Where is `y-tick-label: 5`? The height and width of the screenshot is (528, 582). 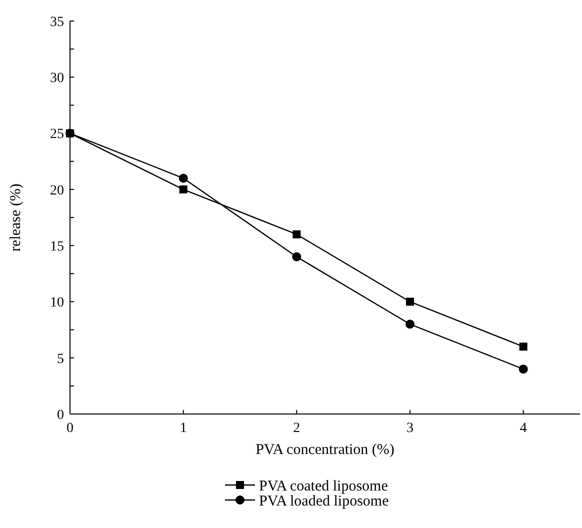
y-tick-label: 5 is located at coordinates (60, 359).